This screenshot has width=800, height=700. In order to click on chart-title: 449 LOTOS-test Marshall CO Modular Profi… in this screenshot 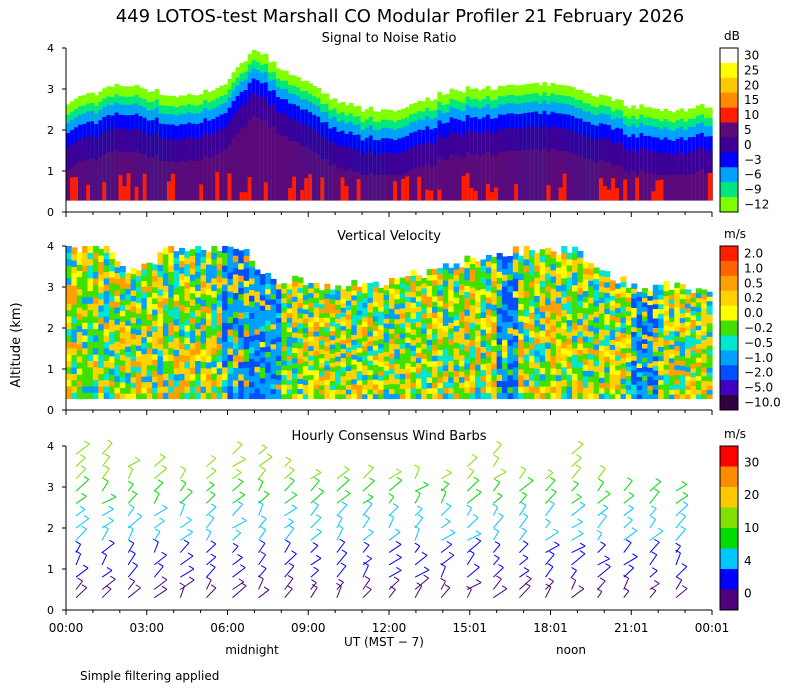, I will do `click(400, 16)`.